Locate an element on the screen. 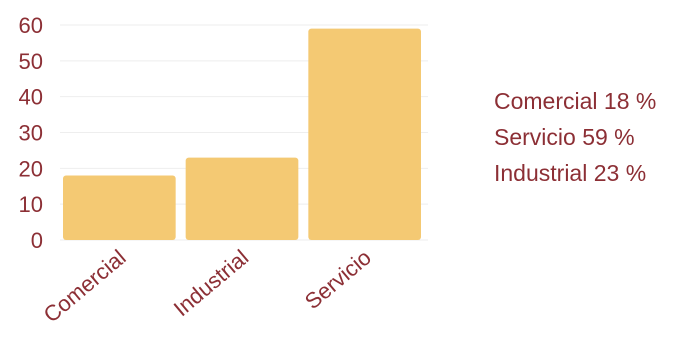  y-tick-label: 50 is located at coordinates (31, 61).